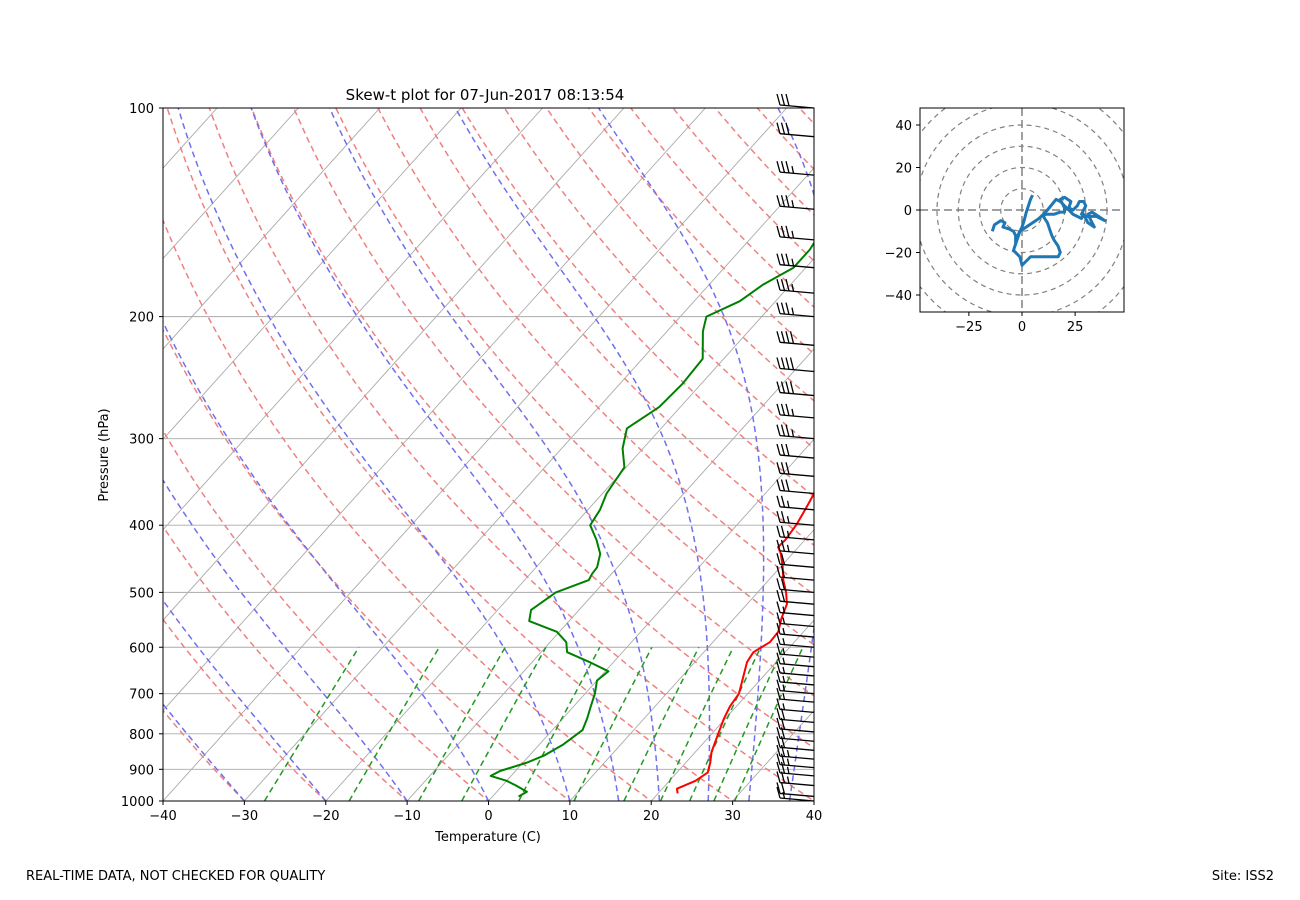 This screenshot has width=1300, height=900. What do you see at coordinates (485, 95) in the screenshot?
I see `chart-title: Skew-t plot for 07-Jun-2017 08:13:54` at bounding box center [485, 95].